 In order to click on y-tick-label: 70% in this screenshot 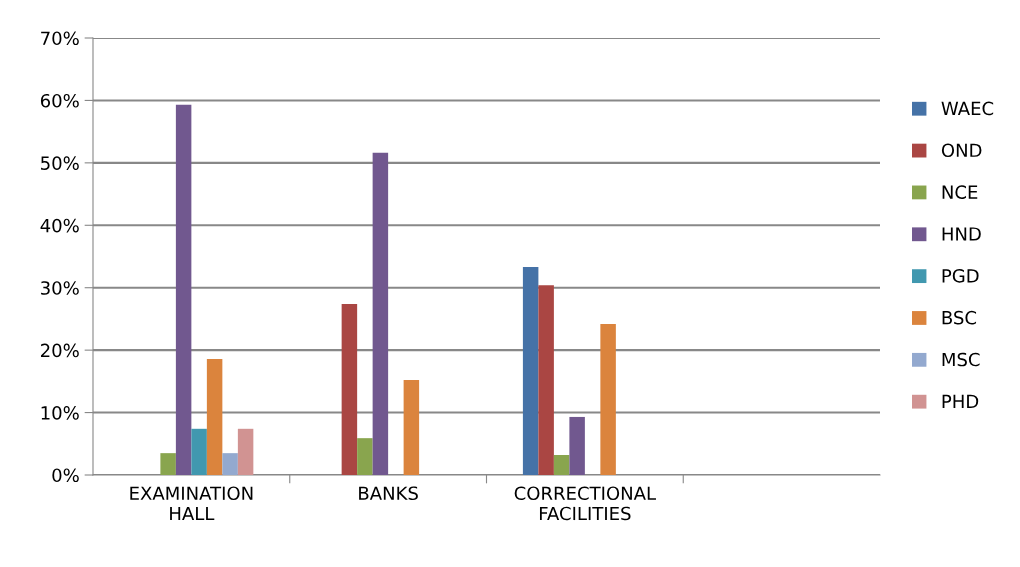, I will do `click(60, 38)`.